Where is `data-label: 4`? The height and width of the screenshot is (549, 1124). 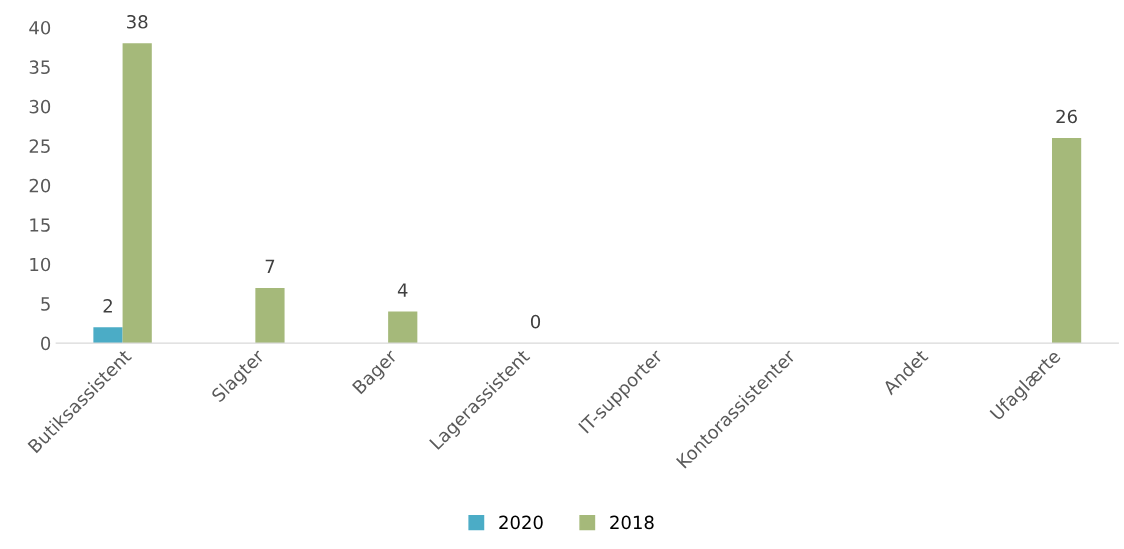 data-label: 4 is located at coordinates (402, 290).